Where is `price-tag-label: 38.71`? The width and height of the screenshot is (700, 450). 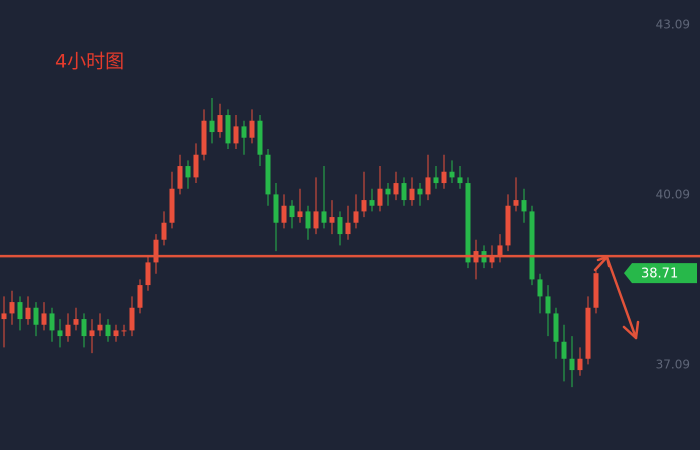
price-tag-label: 38.71 is located at coordinates (659, 274).